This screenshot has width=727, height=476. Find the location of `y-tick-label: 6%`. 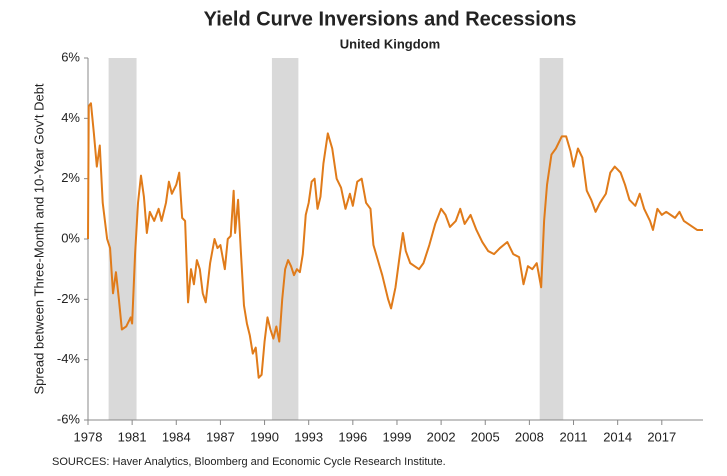

y-tick-label: 6% is located at coordinates (70, 56).